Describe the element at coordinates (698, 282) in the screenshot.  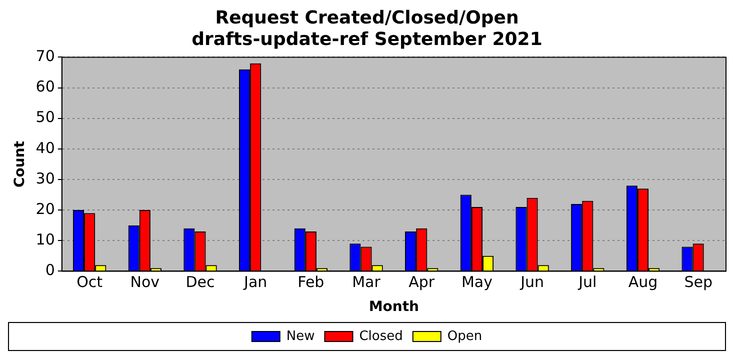
I see `x-tick-label: Sep` at that location.